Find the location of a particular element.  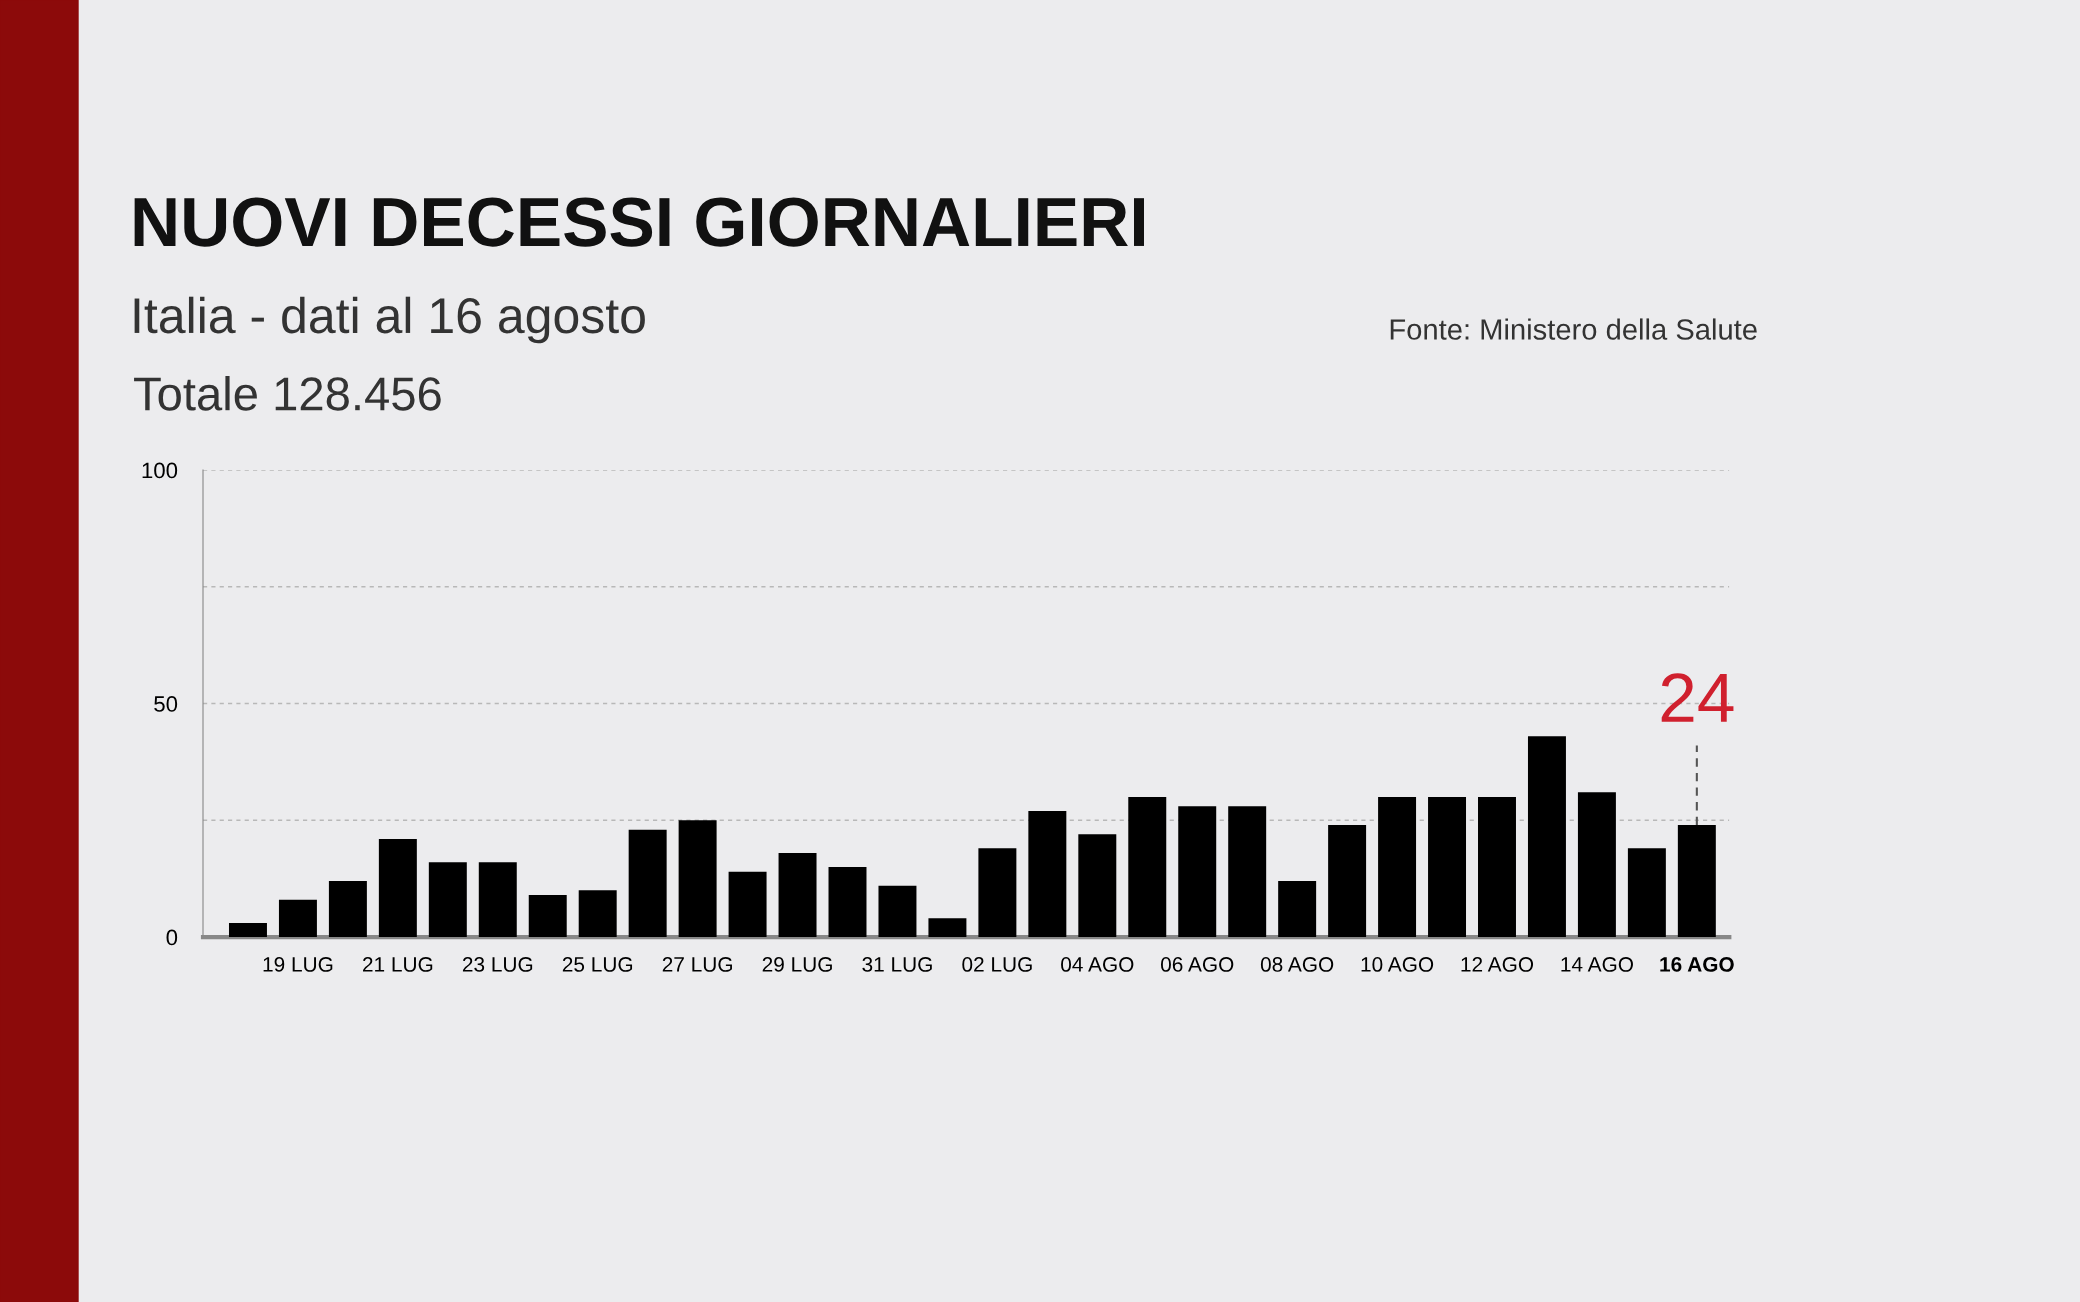

x-tick-label: 21 LUG is located at coordinates (398, 964).